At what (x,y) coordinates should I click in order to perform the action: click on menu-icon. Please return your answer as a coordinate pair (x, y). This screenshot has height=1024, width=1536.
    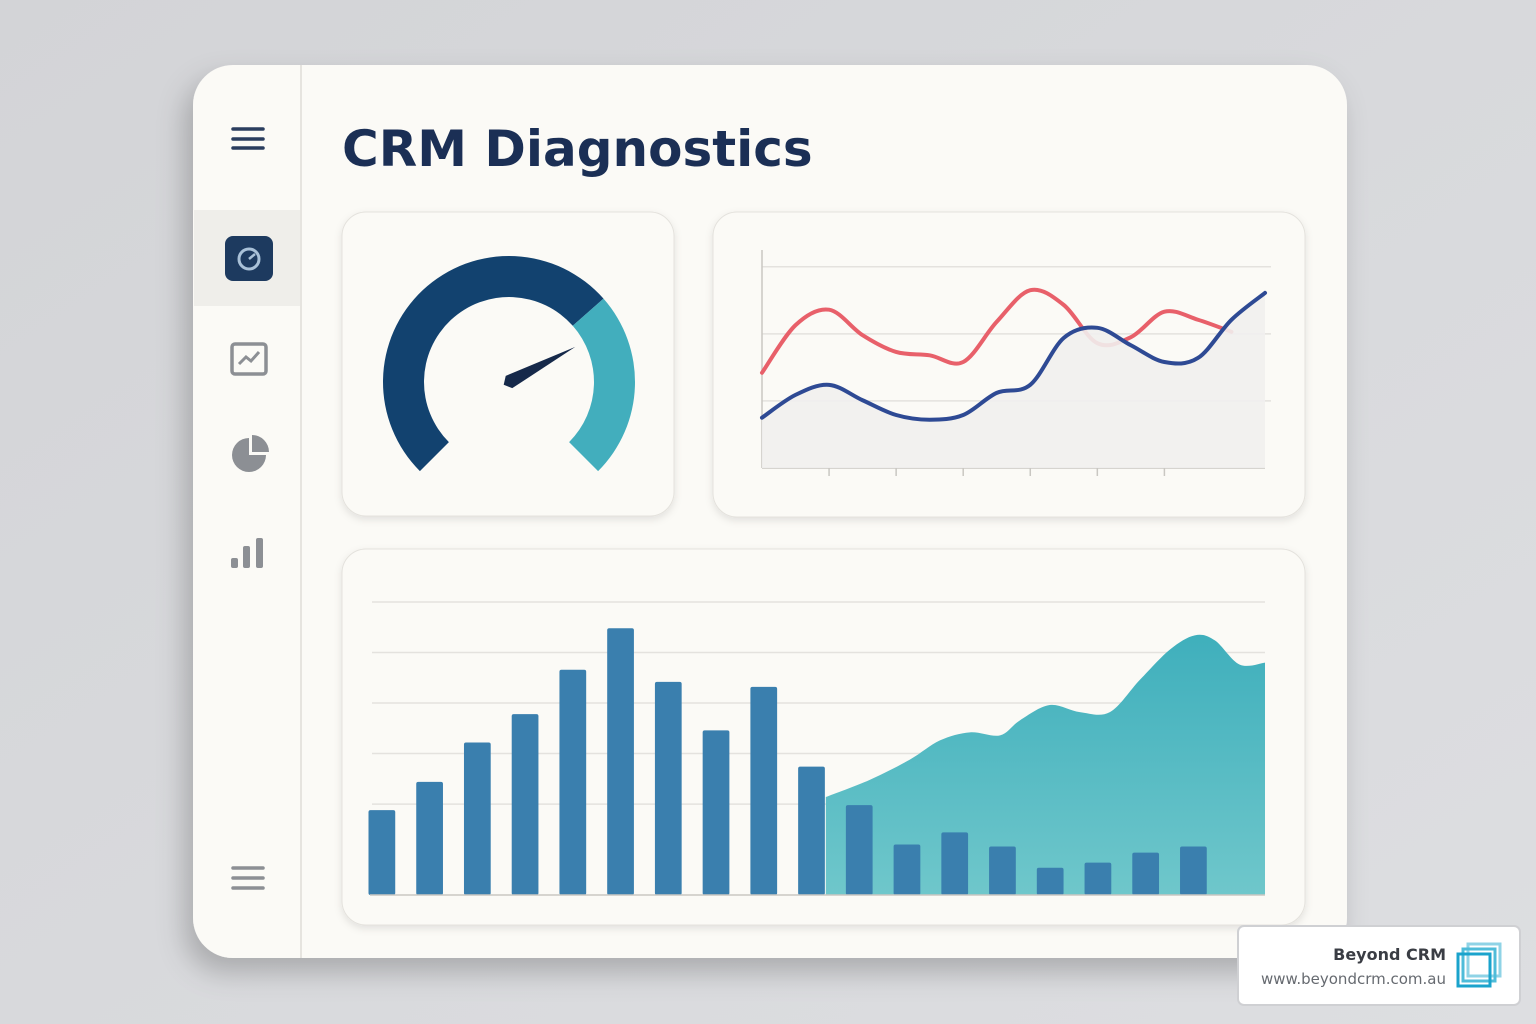
    Looking at the image, I should click on (248, 138).